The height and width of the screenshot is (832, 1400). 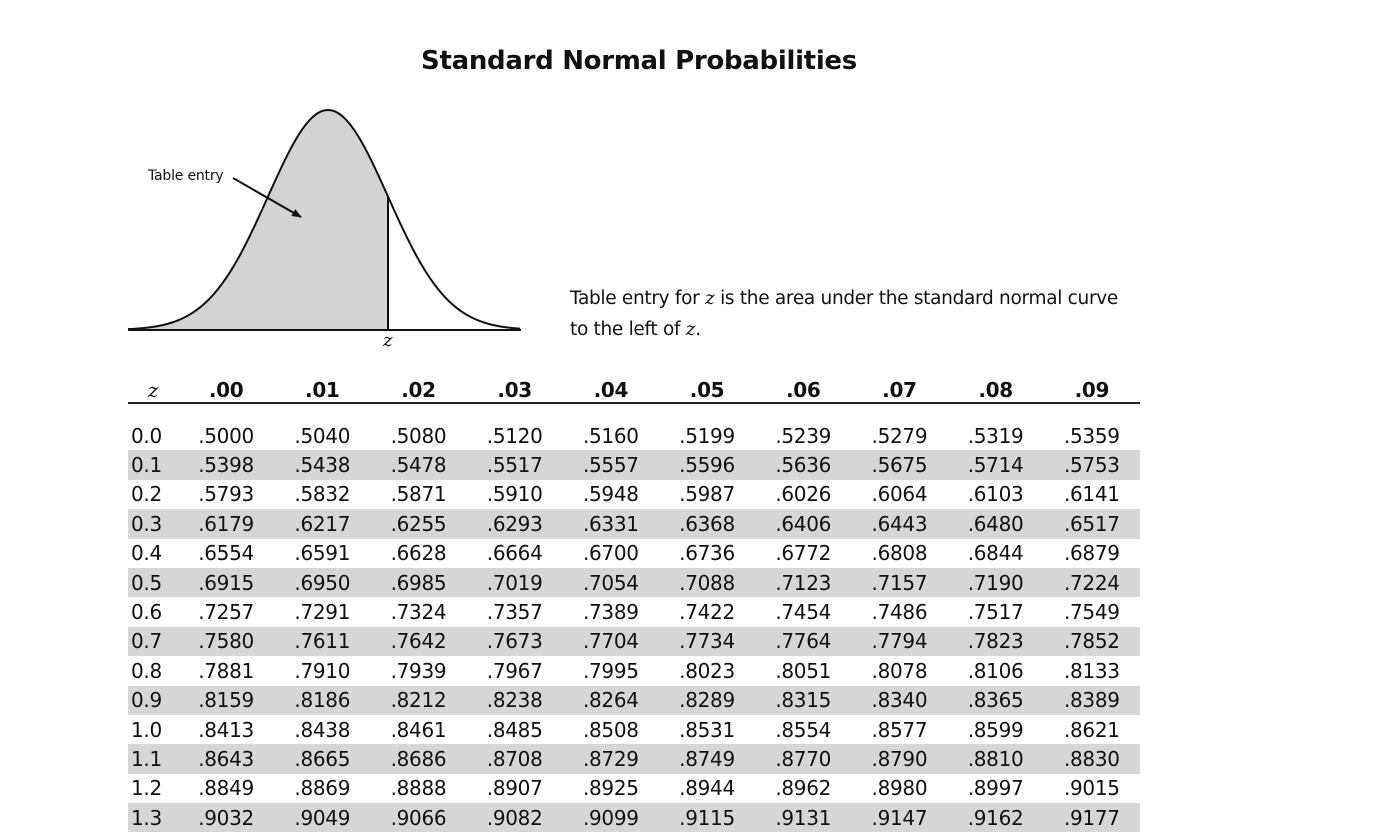 I want to click on z-value-cell: 0.6, so click(x=146, y=612).